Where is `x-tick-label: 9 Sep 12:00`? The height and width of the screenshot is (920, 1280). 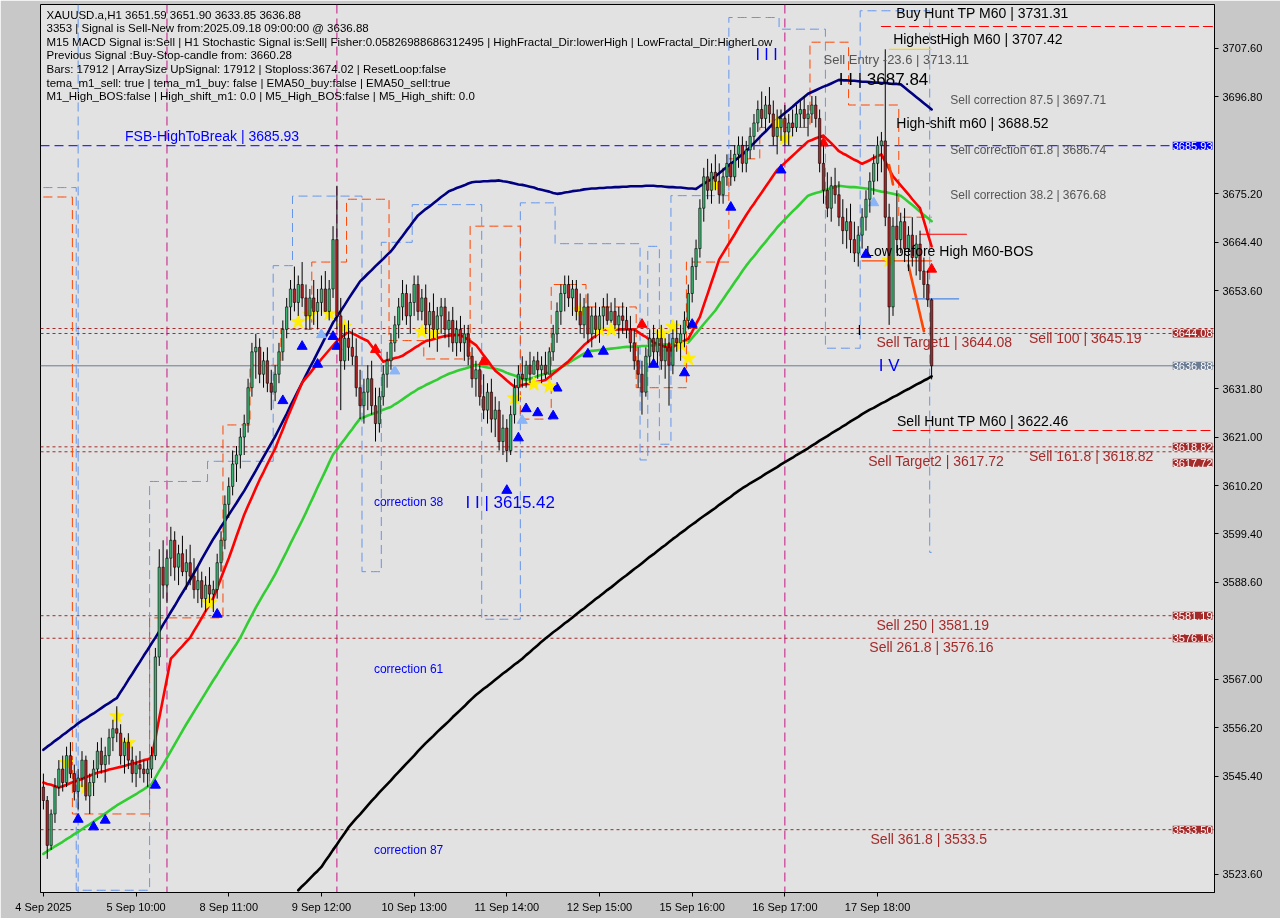 x-tick-label: 9 Sep 12:00 is located at coordinates (321, 906).